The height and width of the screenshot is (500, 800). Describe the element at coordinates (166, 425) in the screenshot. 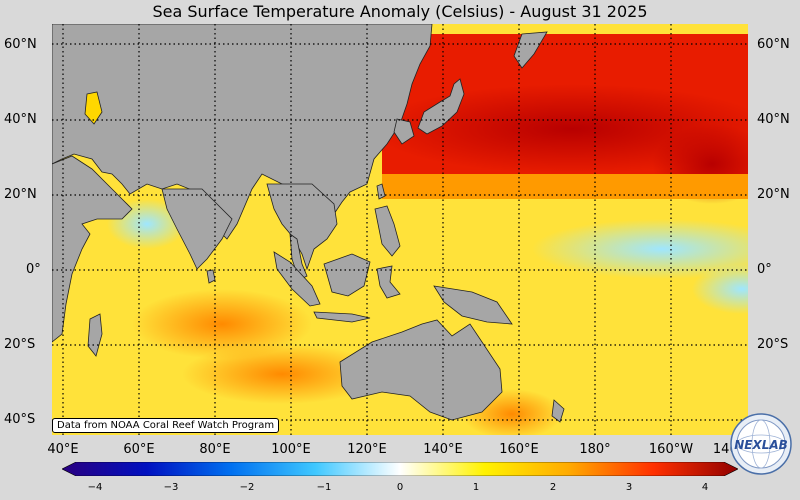

I see `data-credit-label: Data from NOAA Coral Reef Watch Program` at that location.